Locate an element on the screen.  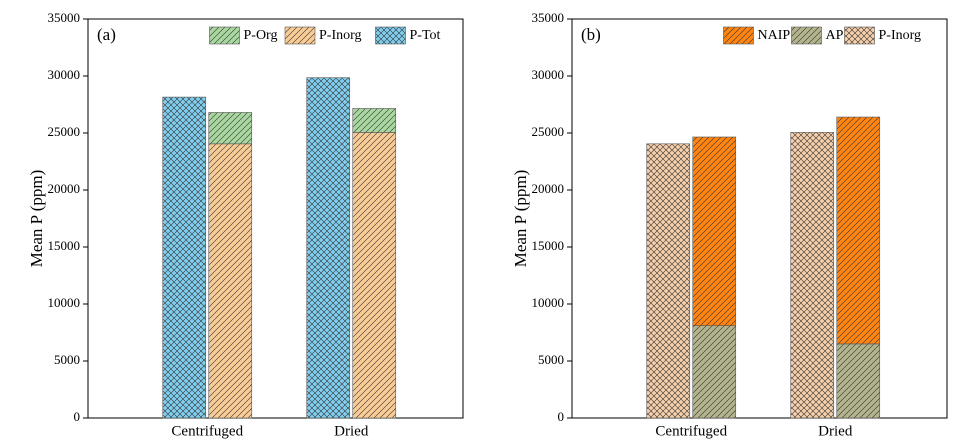
panel-label: (b) is located at coordinates (591, 34).